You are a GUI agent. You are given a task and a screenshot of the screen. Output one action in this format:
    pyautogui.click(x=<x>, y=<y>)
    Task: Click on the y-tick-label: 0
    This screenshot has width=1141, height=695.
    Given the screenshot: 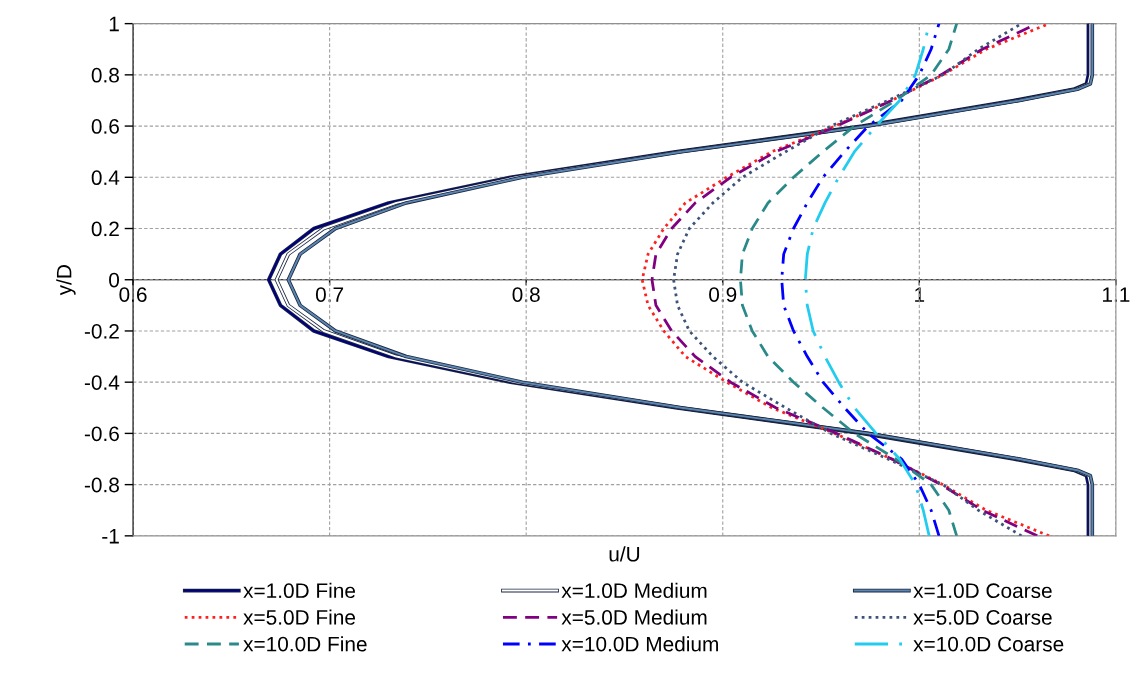 What is the action you would take?
    pyautogui.click(x=114, y=280)
    